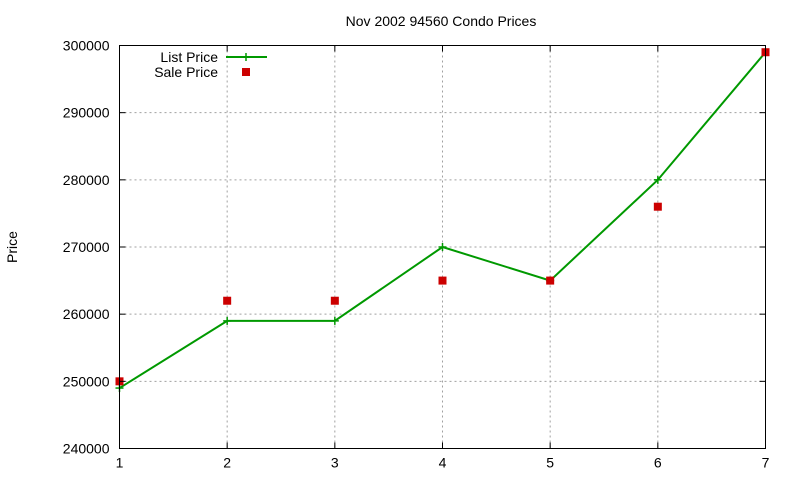  Describe the element at coordinates (443, 463) in the screenshot. I see `x-tick-label: 4` at that location.